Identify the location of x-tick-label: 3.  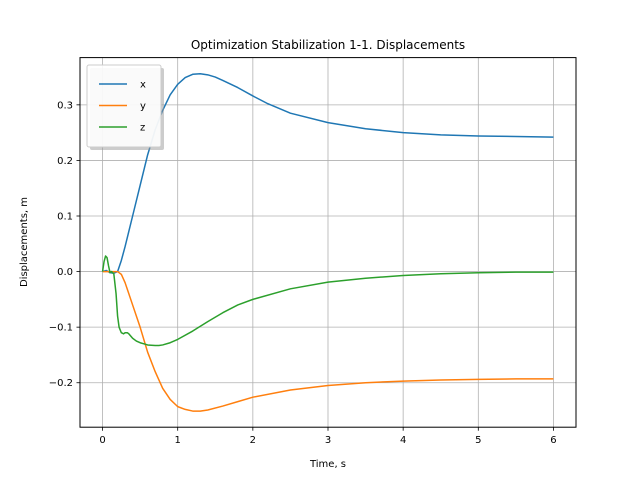
(328, 440).